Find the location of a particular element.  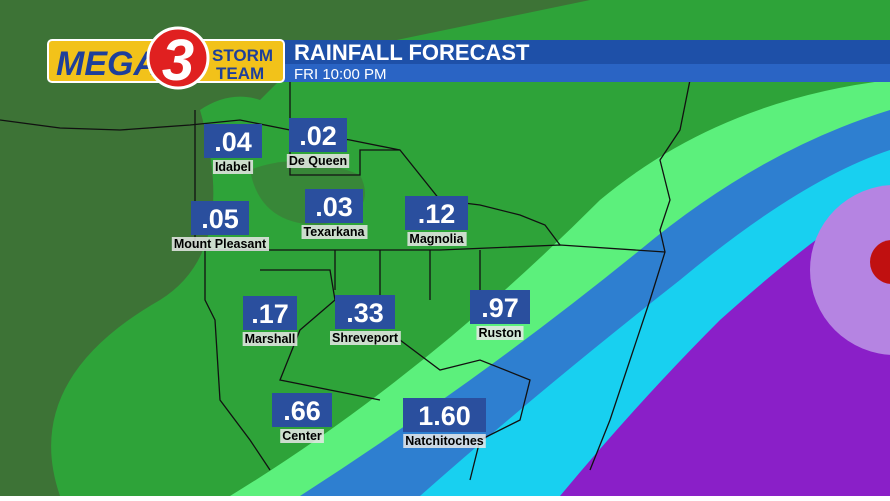

city-name: Magnolia is located at coordinates (436, 239).